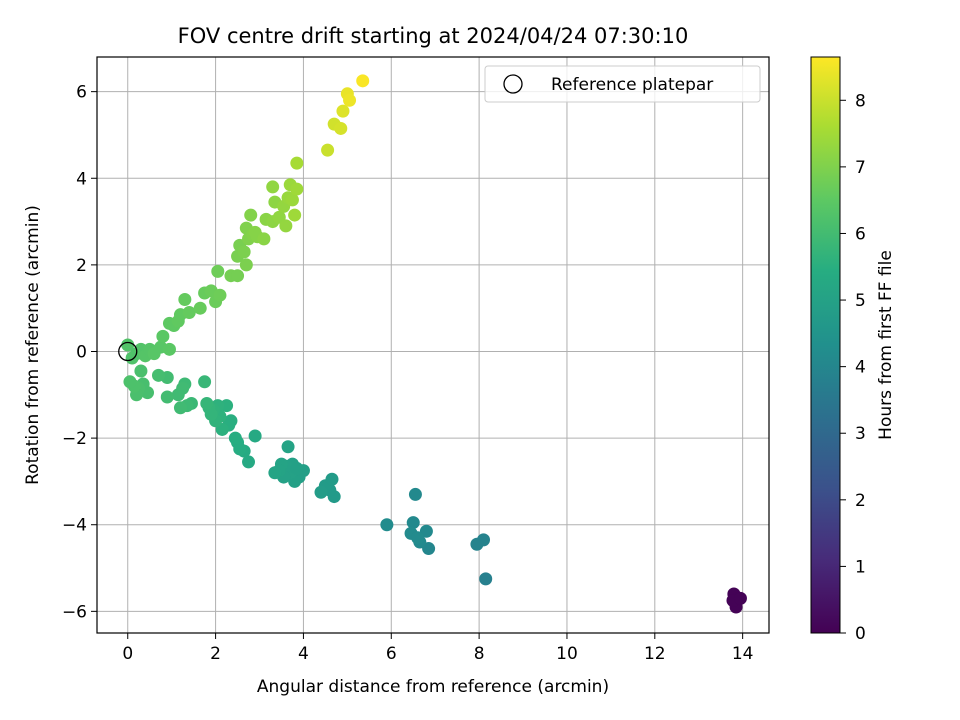  I want to click on x-axis: 0 2 4 6 8 10 12 14, so click(437, 648).